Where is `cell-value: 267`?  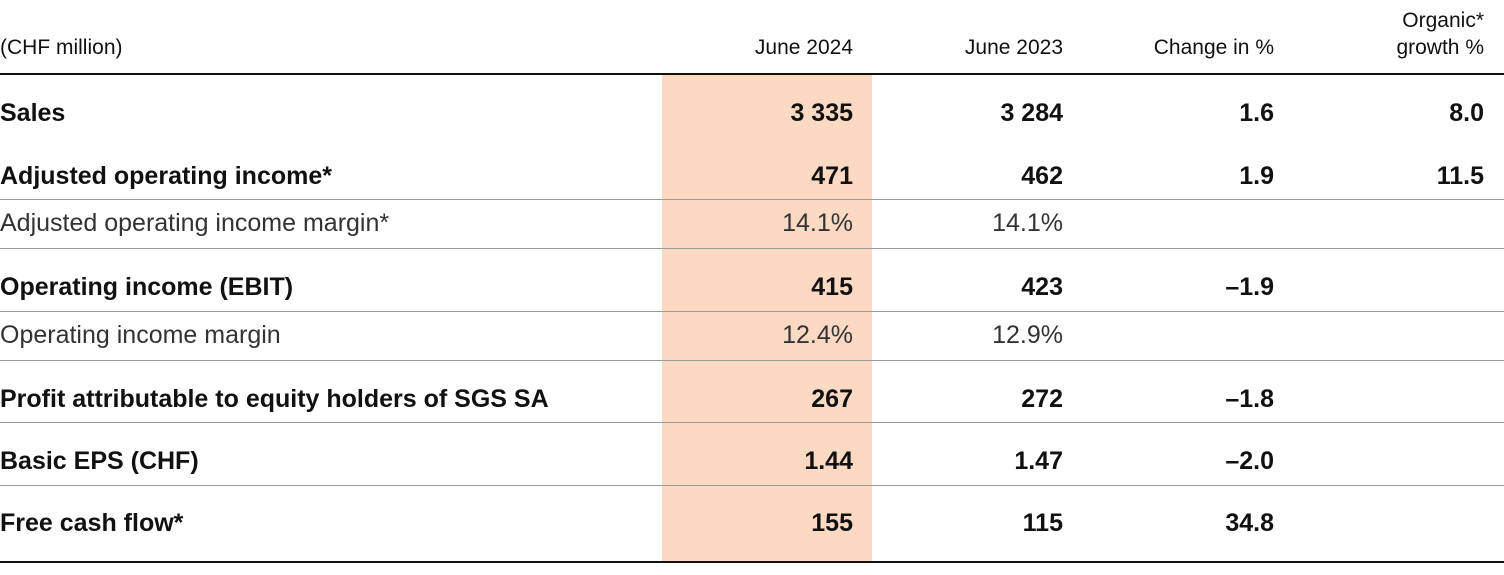 cell-value: 267 is located at coordinates (832, 399).